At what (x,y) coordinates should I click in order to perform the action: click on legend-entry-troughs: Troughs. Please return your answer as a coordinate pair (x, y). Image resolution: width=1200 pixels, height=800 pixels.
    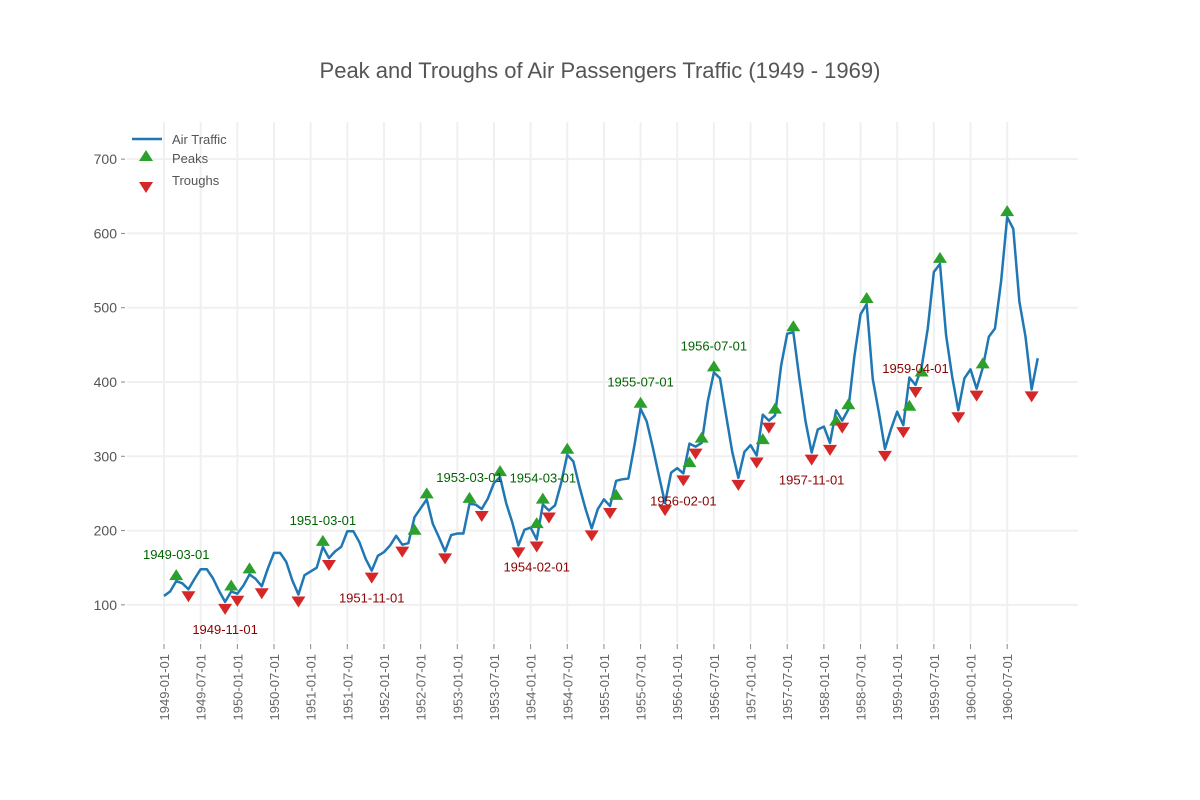
    Looking at the image, I should click on (196, 180).